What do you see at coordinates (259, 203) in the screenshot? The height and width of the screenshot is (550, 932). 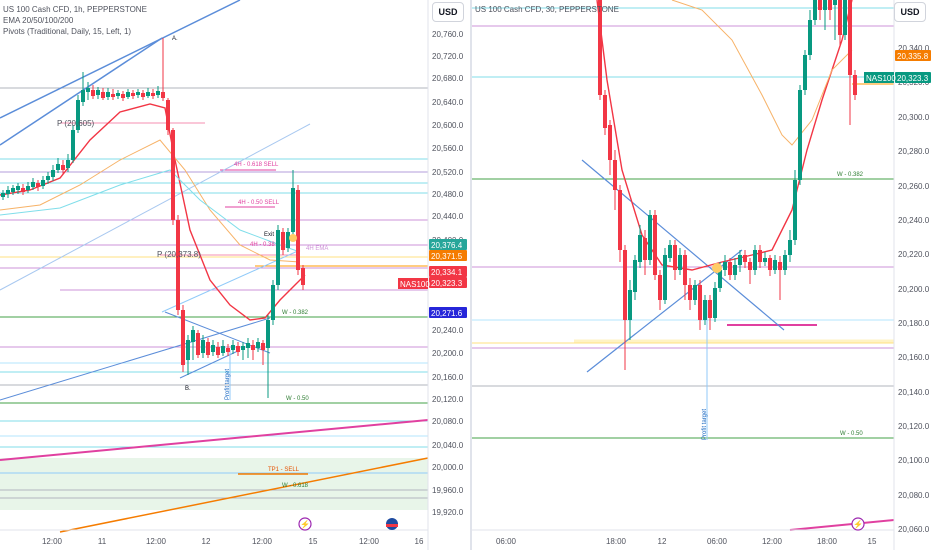 I see `h4-50-label: 4H - 0.50 SELL` at bounding box center [259, 203].